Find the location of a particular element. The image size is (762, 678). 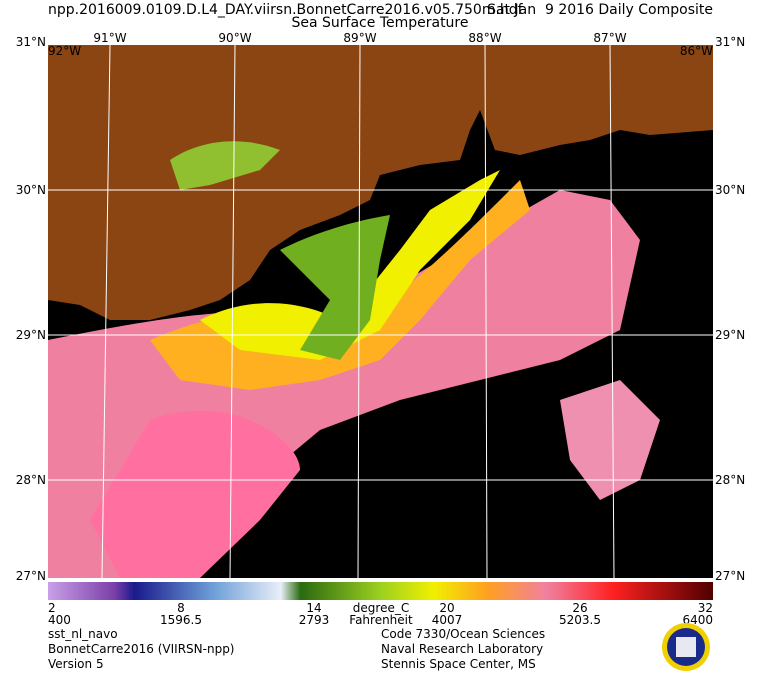

lat-label-left: 28°N is located at coordinates (31, 480).